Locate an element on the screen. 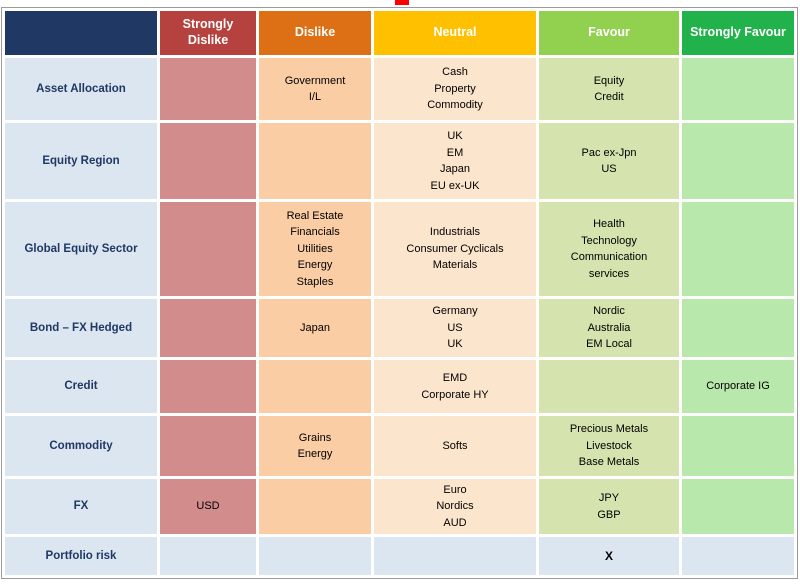 The image size is (800, 584). cell-asset-allocation-neutral: Cash Property Commodity is located at coordinates (455, 89).